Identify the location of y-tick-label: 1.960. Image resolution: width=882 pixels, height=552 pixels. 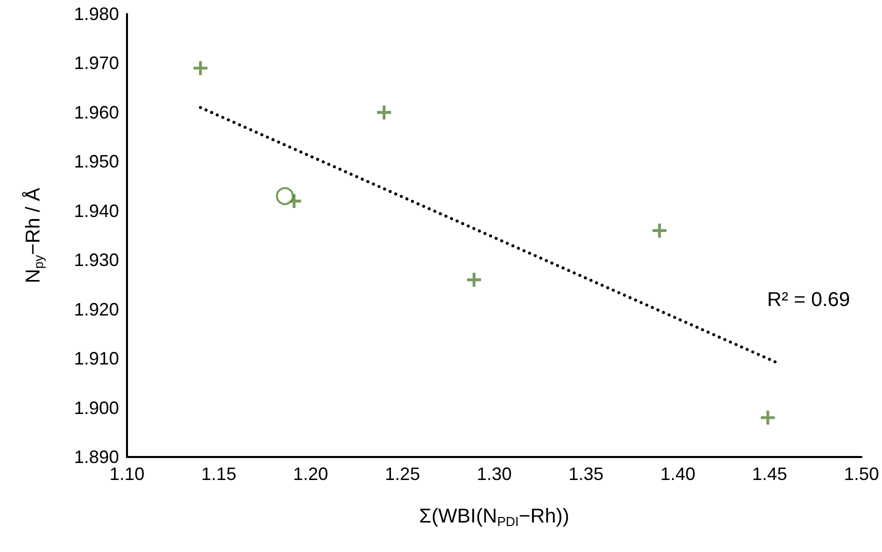
(96, 112).